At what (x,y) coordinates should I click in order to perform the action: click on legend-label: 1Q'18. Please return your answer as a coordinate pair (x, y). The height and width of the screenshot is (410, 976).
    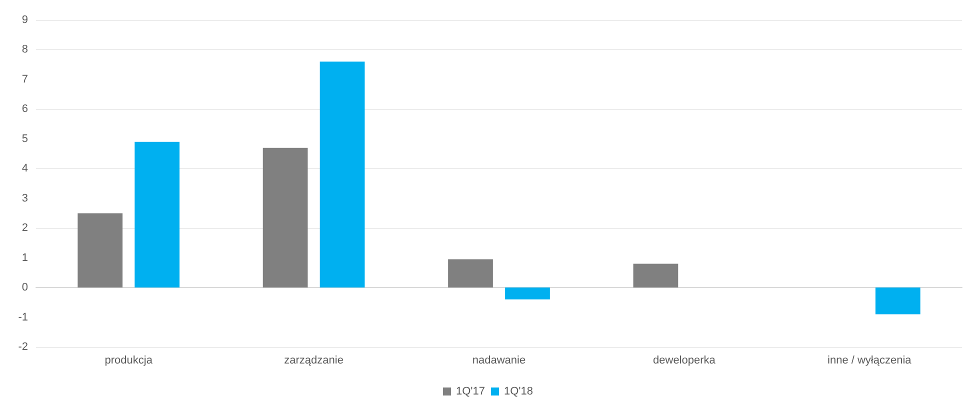
    Looking at the image, I should click on (519, 392).